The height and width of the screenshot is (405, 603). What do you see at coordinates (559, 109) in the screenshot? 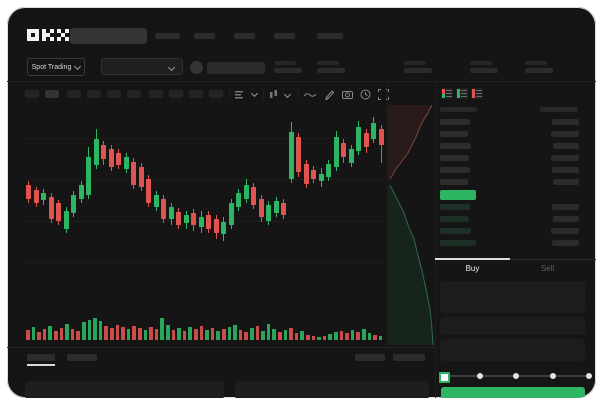
I see `orderbook-header-amount` at bounding box center [559, 109].